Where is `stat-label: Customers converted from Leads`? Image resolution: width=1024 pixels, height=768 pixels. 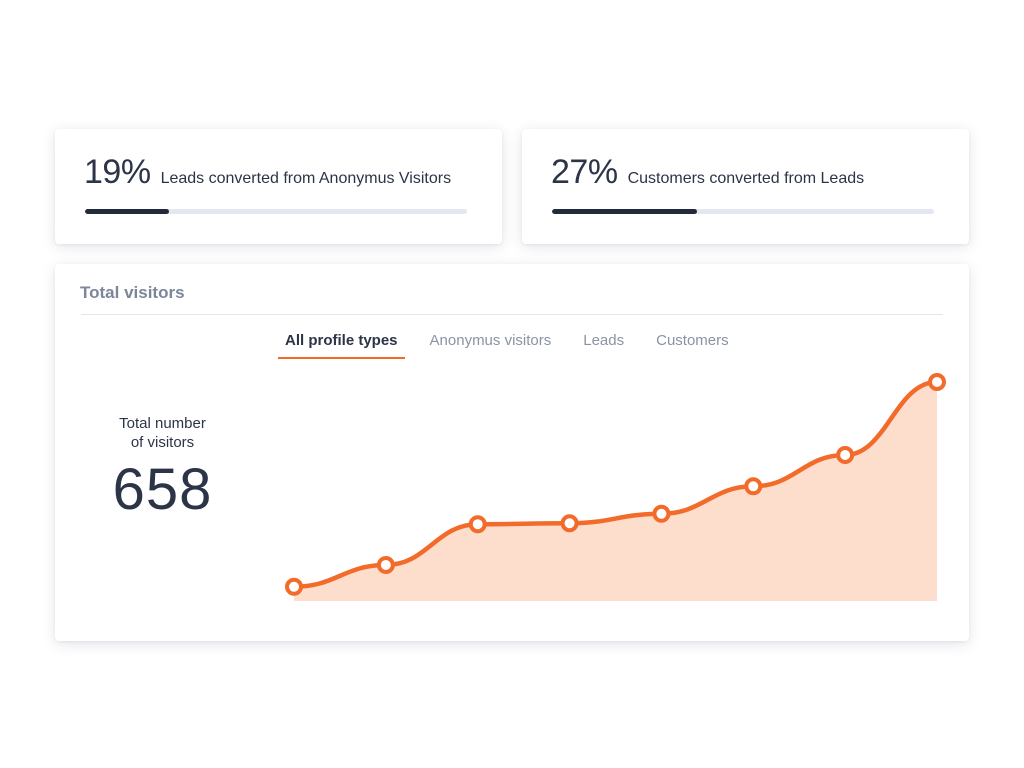 stat-label: Customers converted from Leads is located at coordinates (746, 178).